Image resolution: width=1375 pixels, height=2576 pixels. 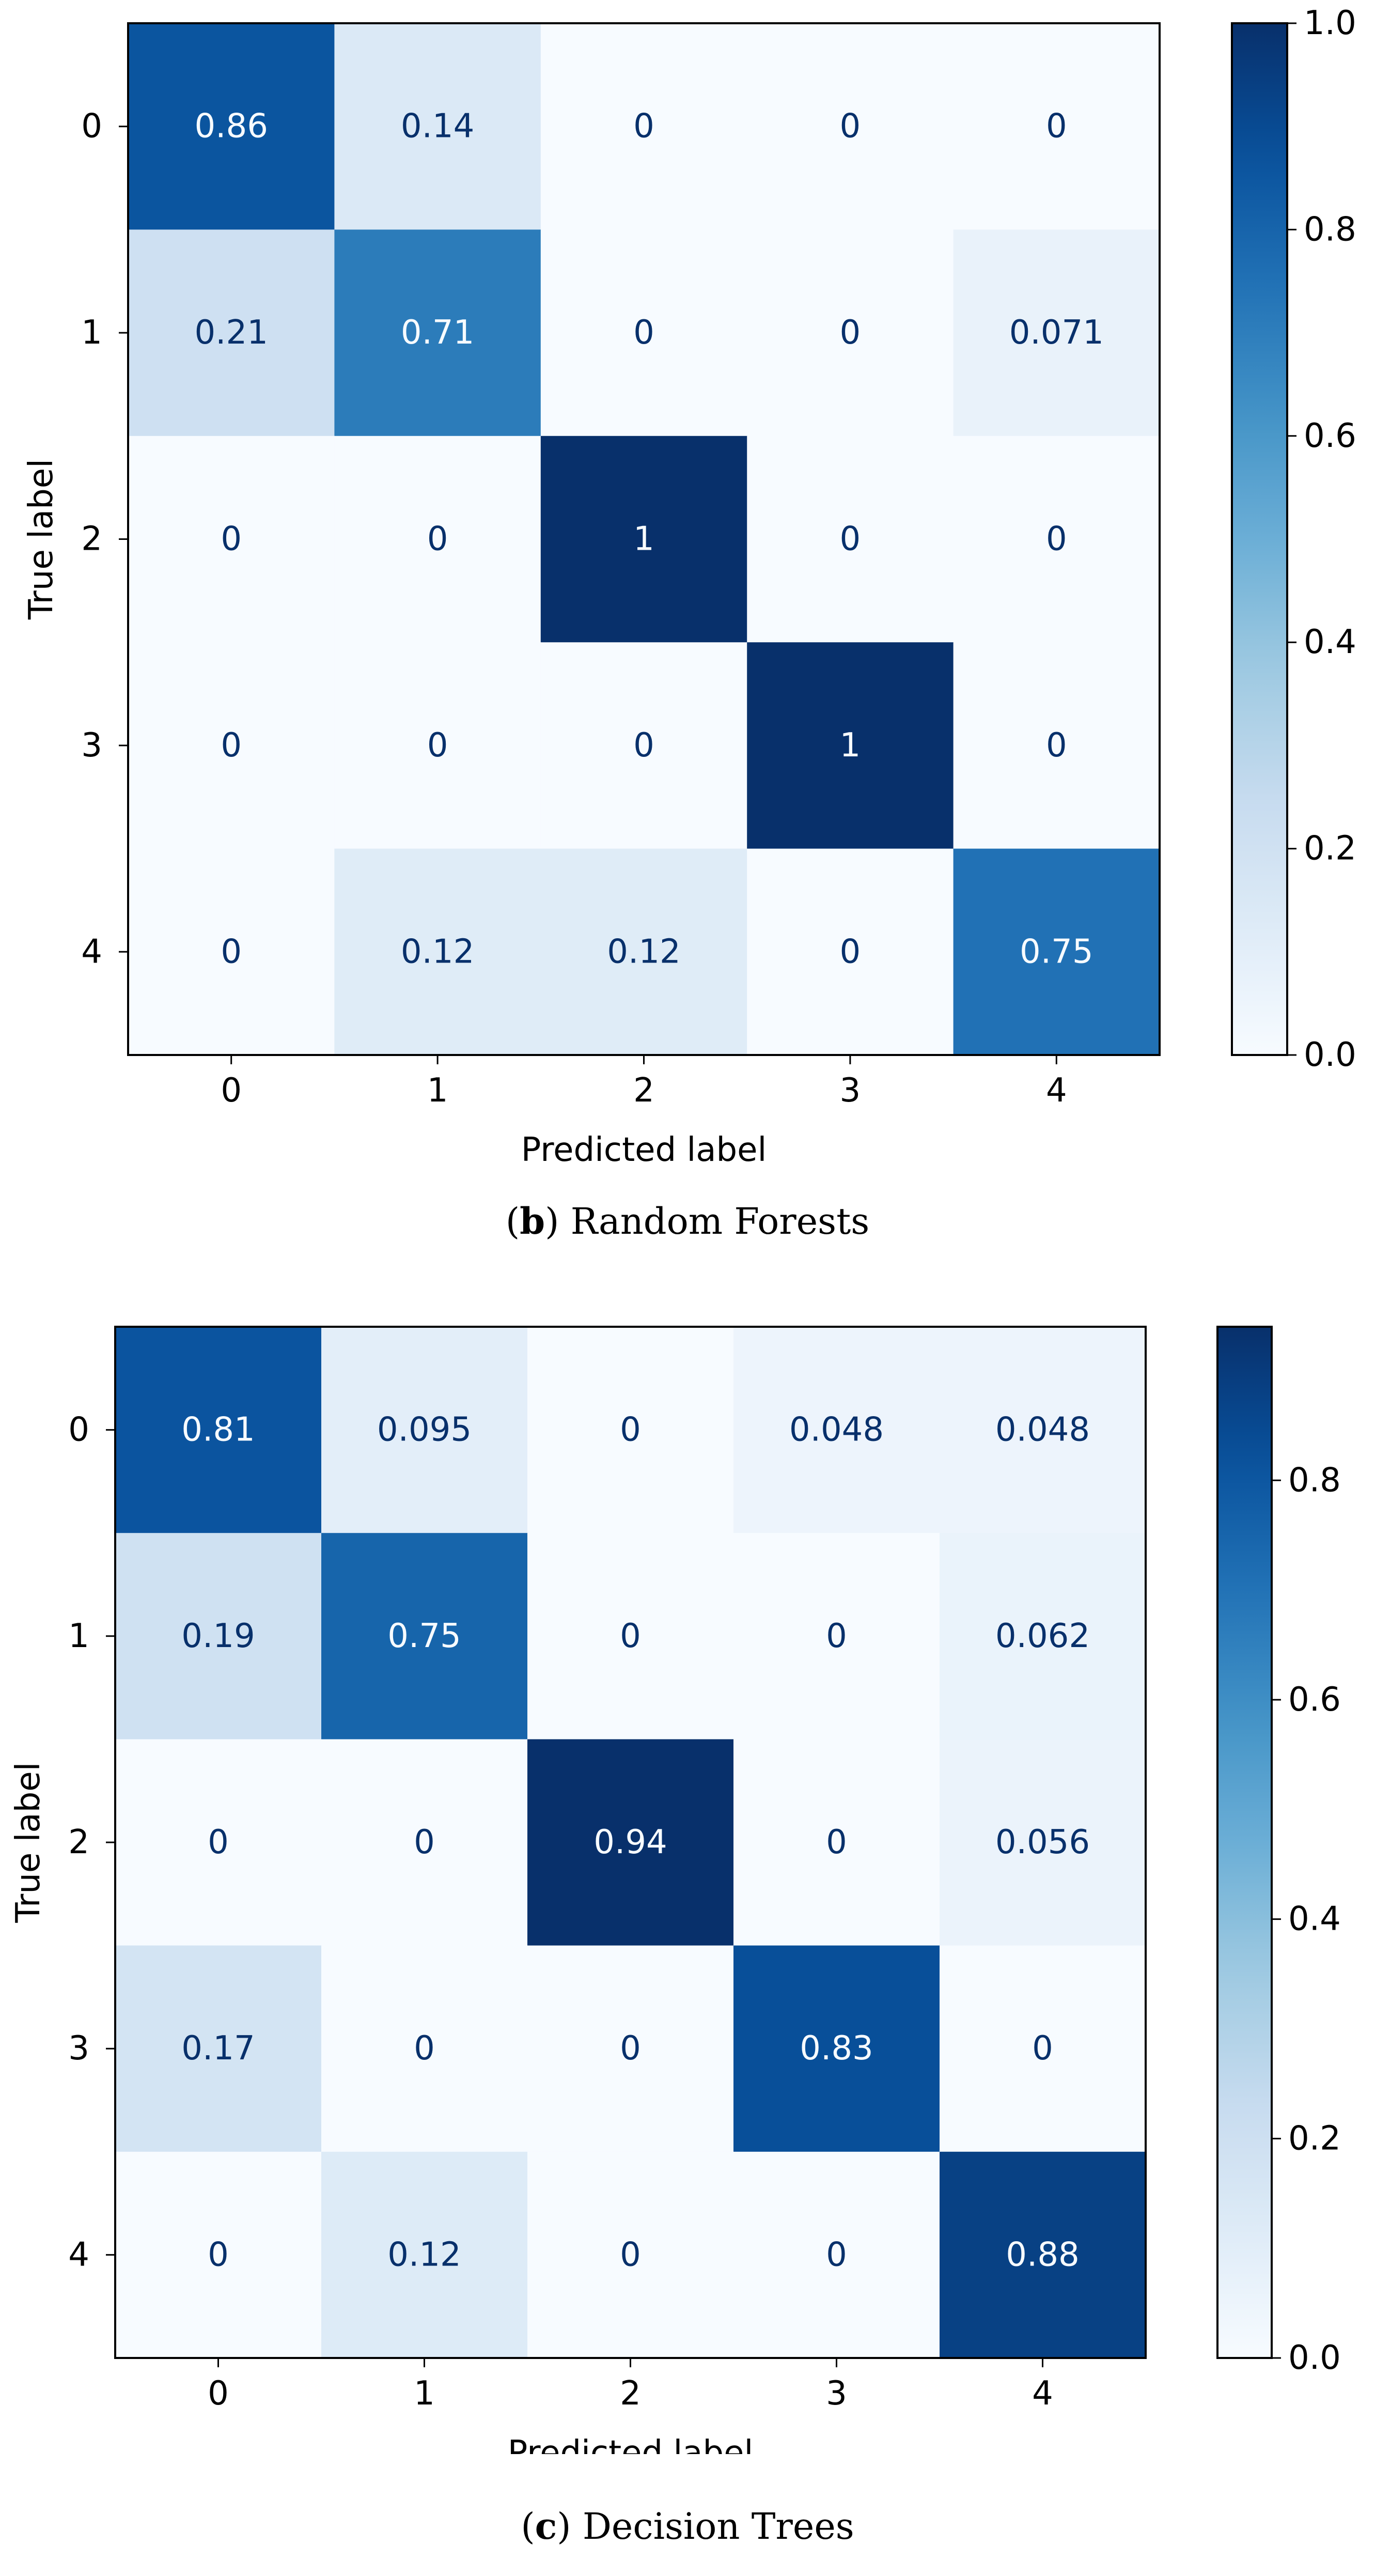 I want to click on cell-value-label: 0.81, so click(x=218, y=1430).